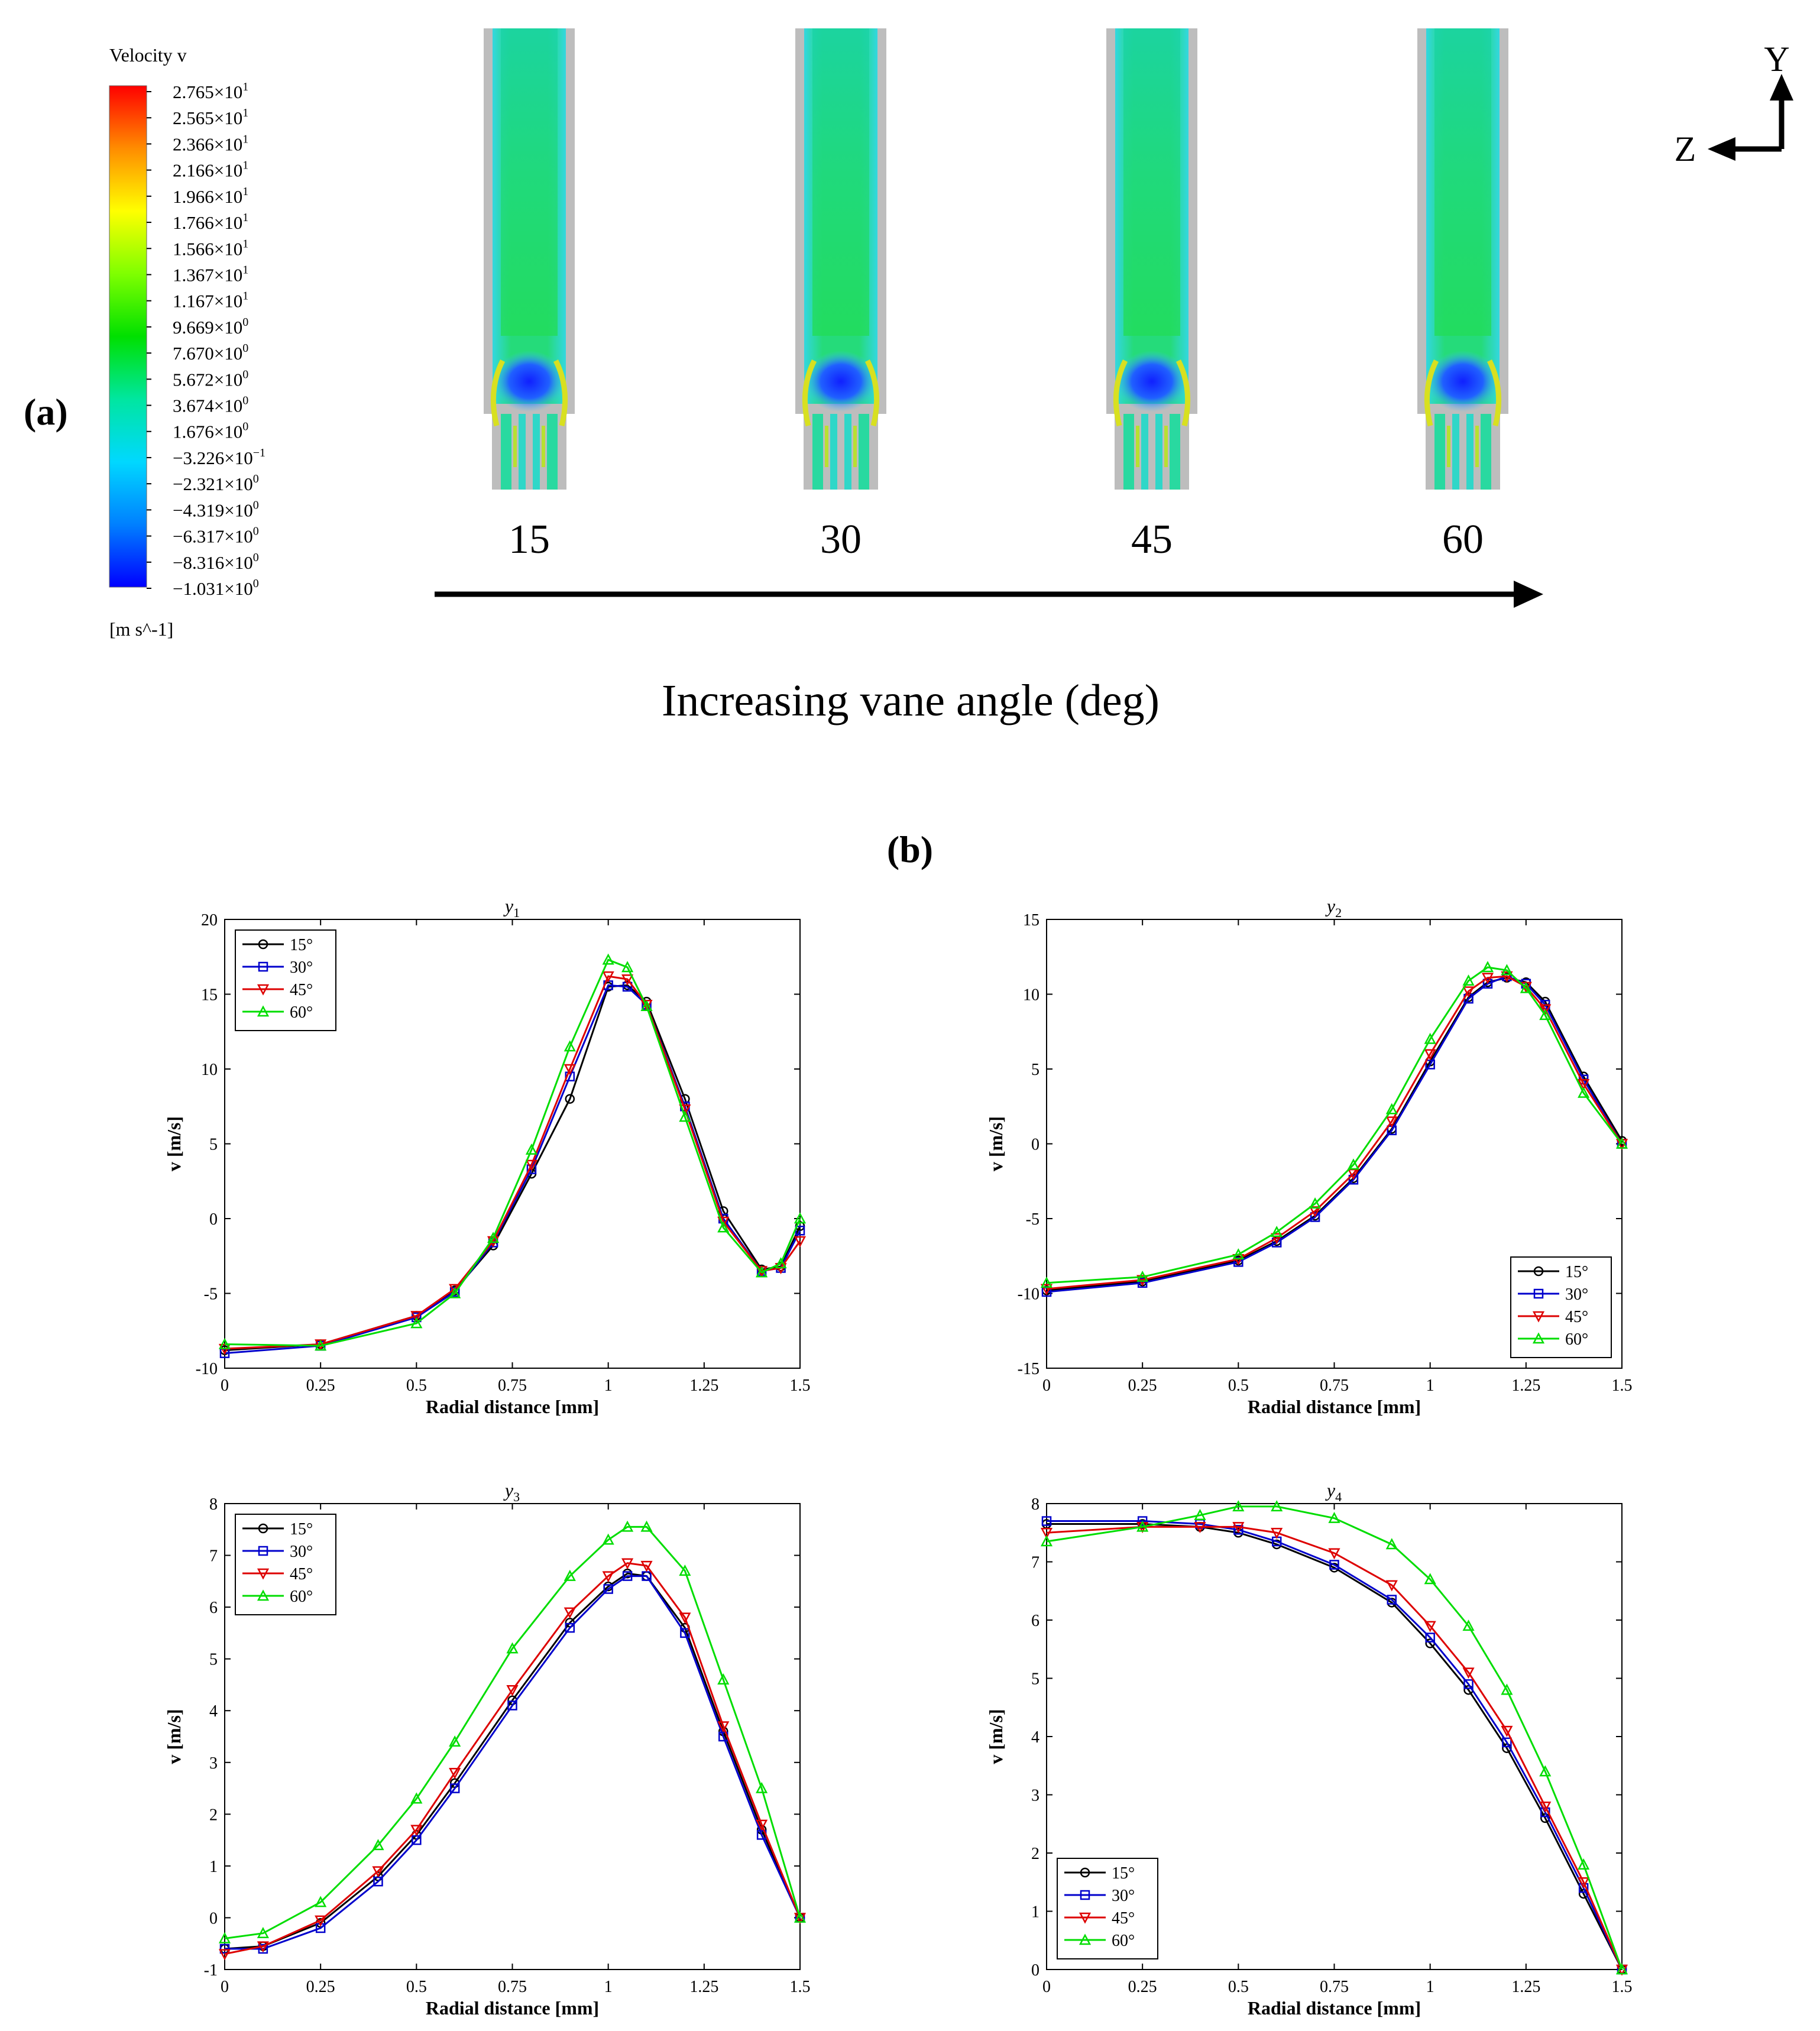 The height and width of the screenshot is (2031, 1820). What do you see at coordinates (841, 539) in the screenshot?
I see `vane-angle-label-30: 30` at bounding box center [841, 539].